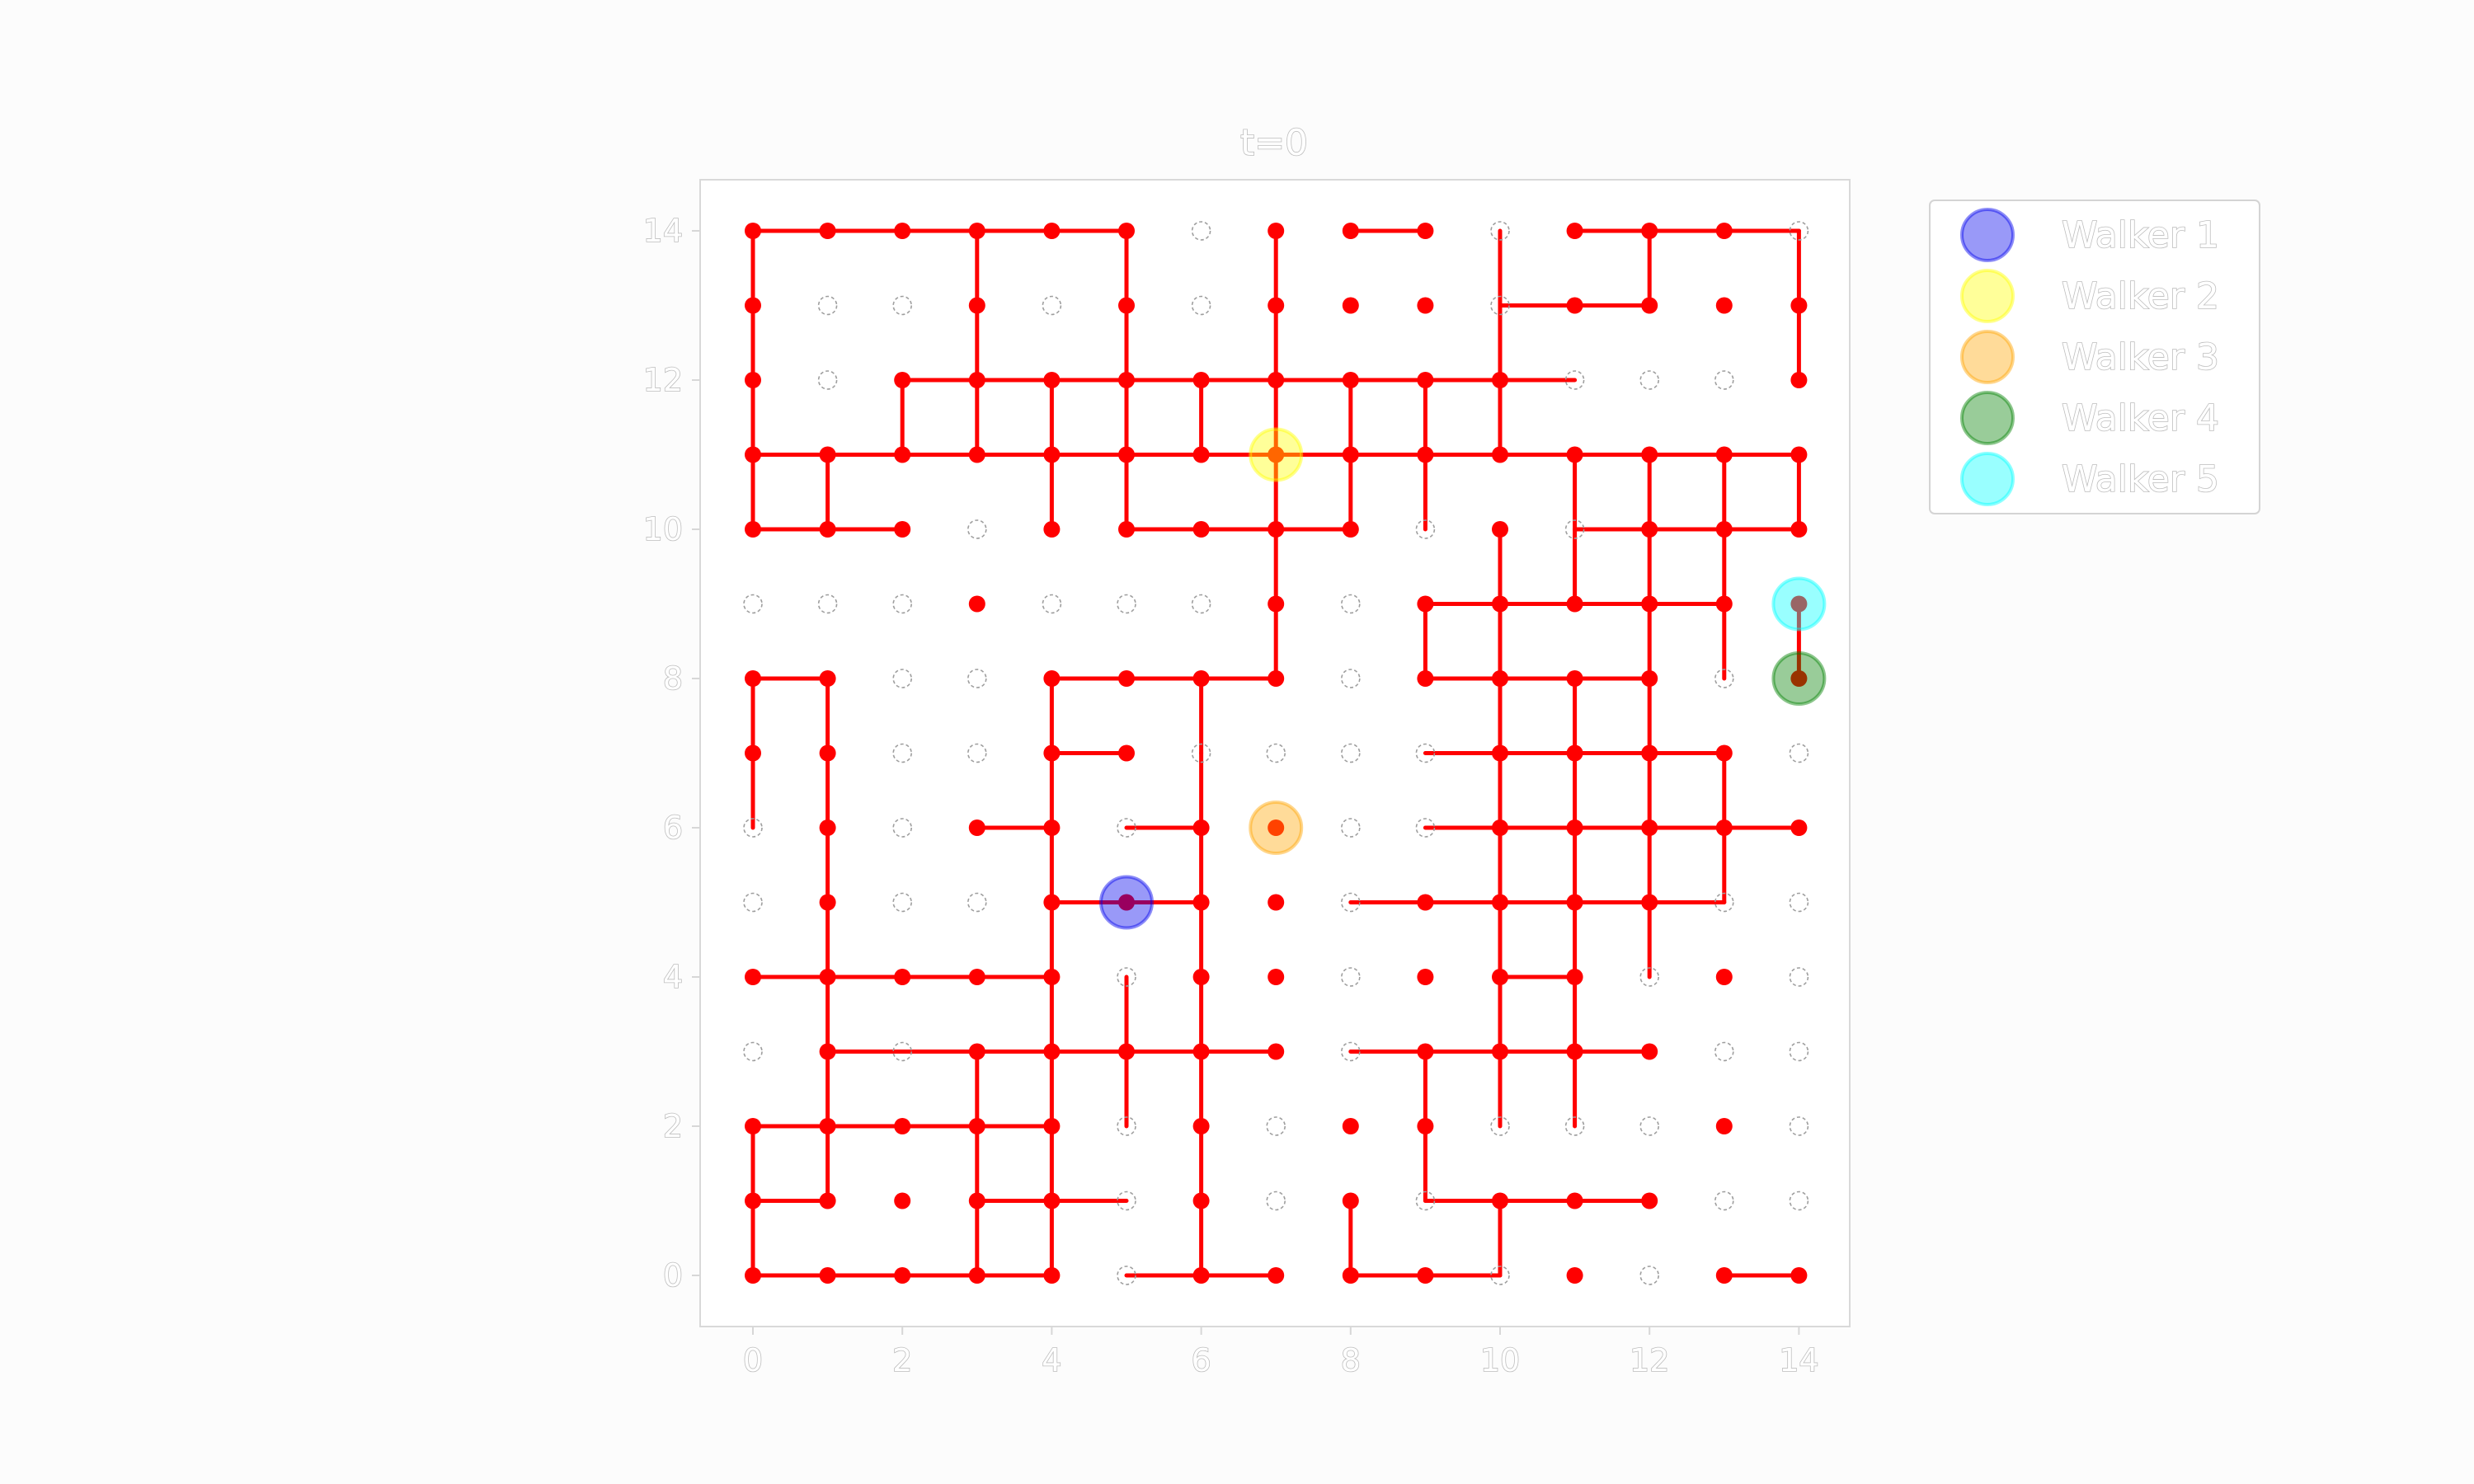  What do you see at coordinates (2140, 296) in the screenshot?
I see `legend-label: Walker 2` at bounding box center [2140, 296].